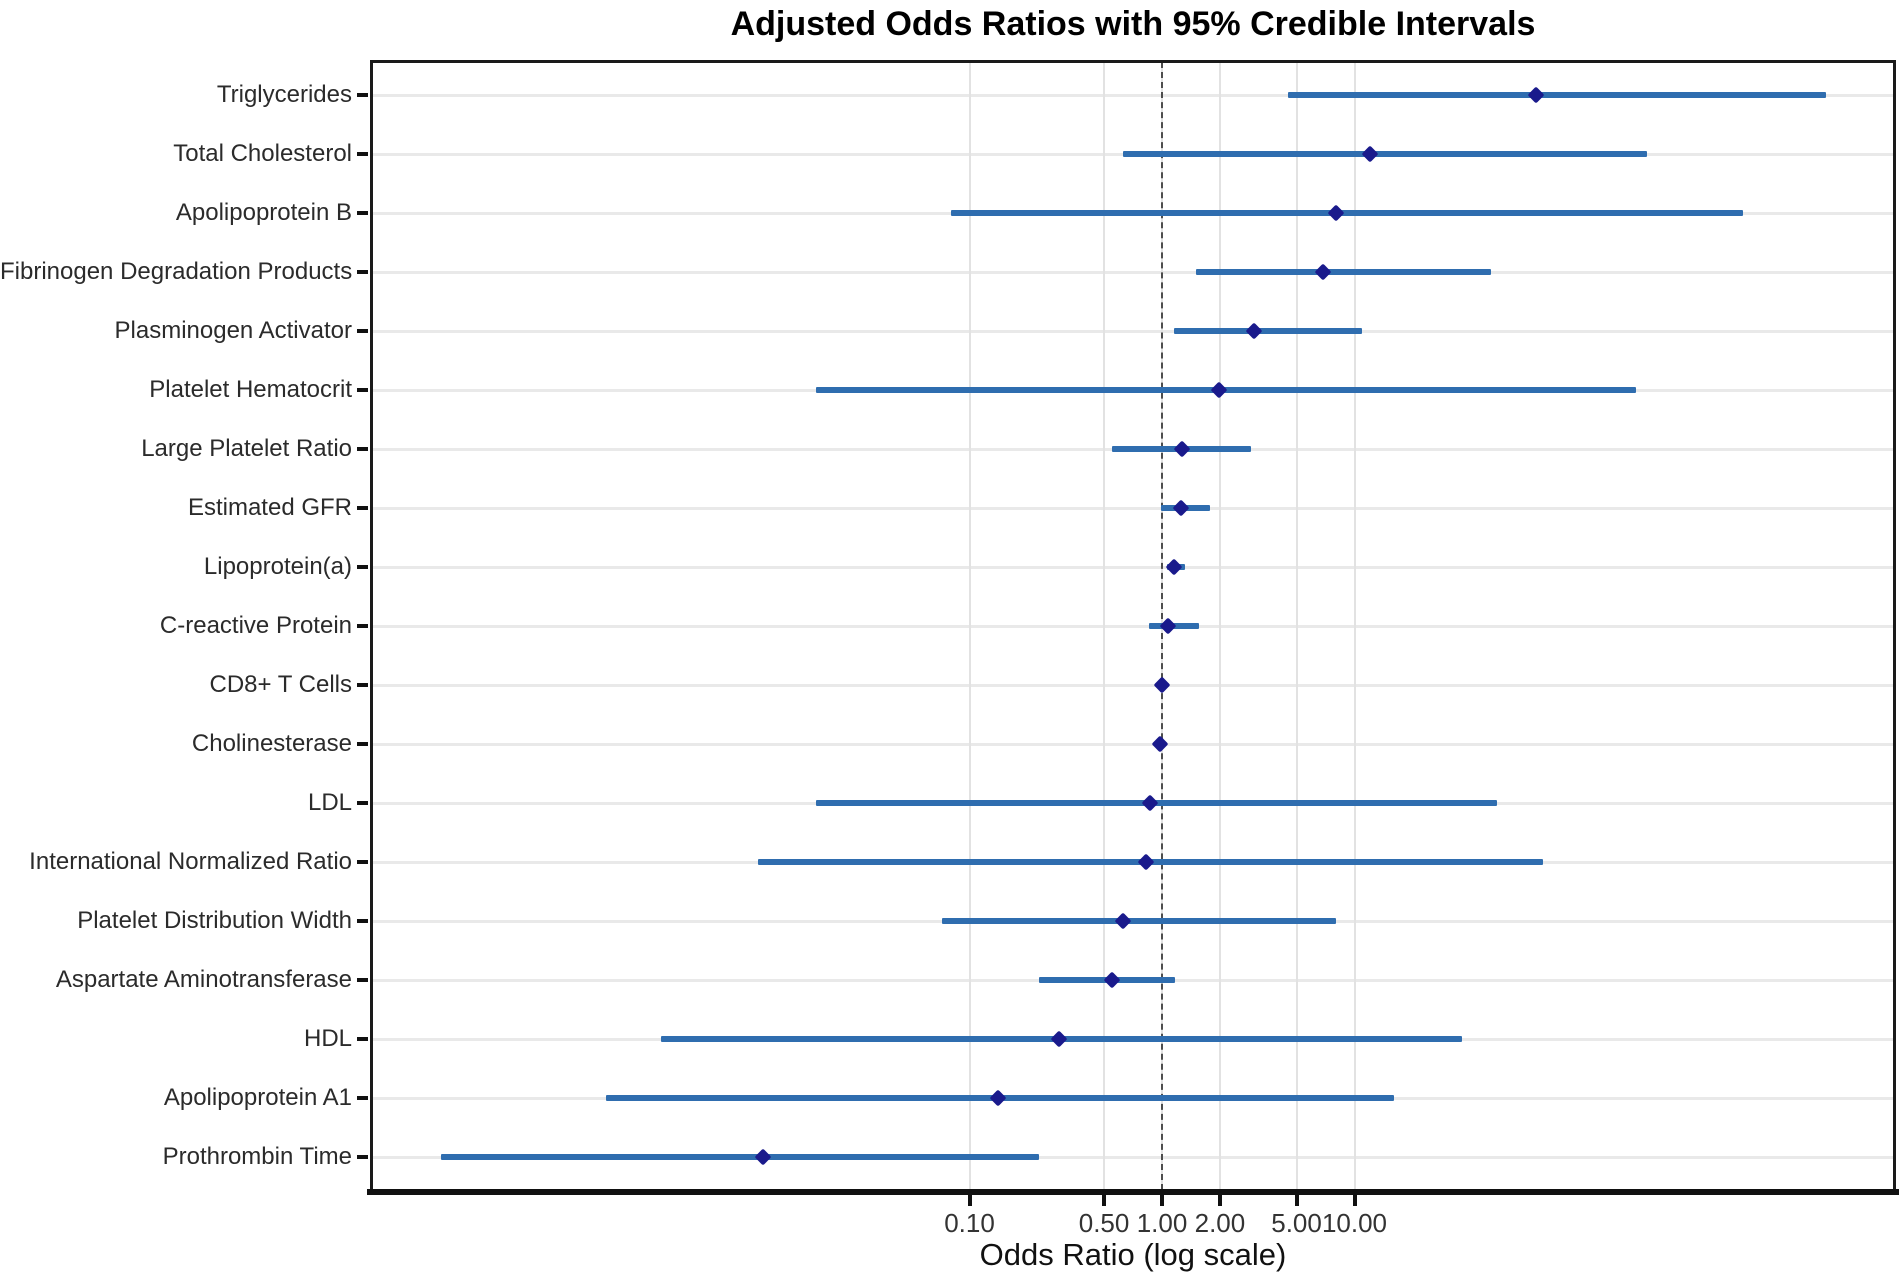 This screenshot has width=1902, height=1284. I want to click on y-axis-label: Apolipoprotein B, so click(263, 212).